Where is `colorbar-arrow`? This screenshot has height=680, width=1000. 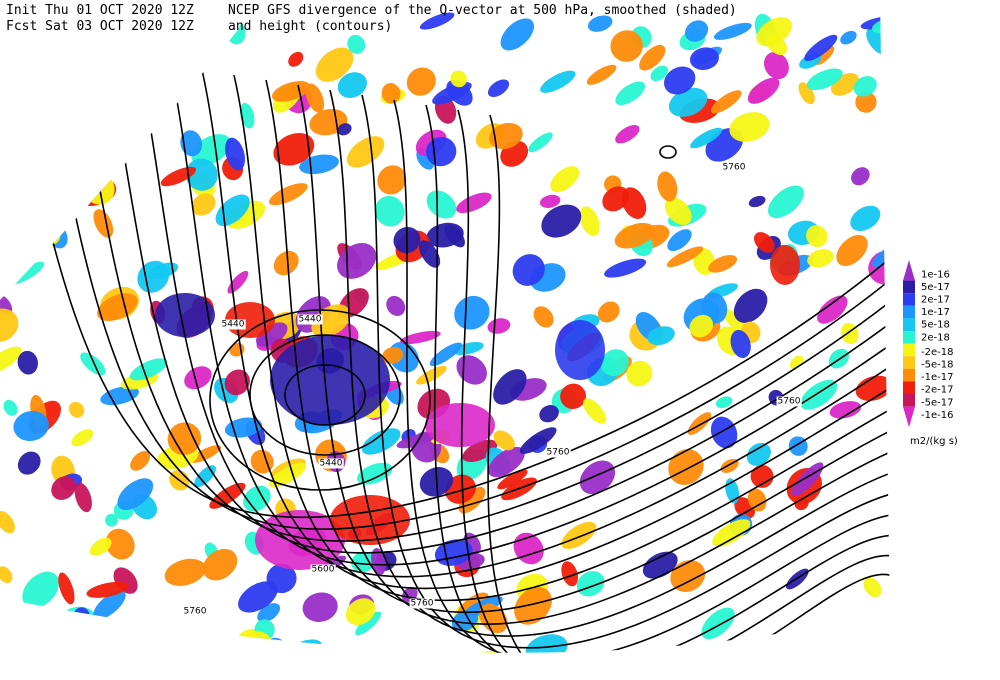 colorbar-arrow is located at coordinates (909, 270).